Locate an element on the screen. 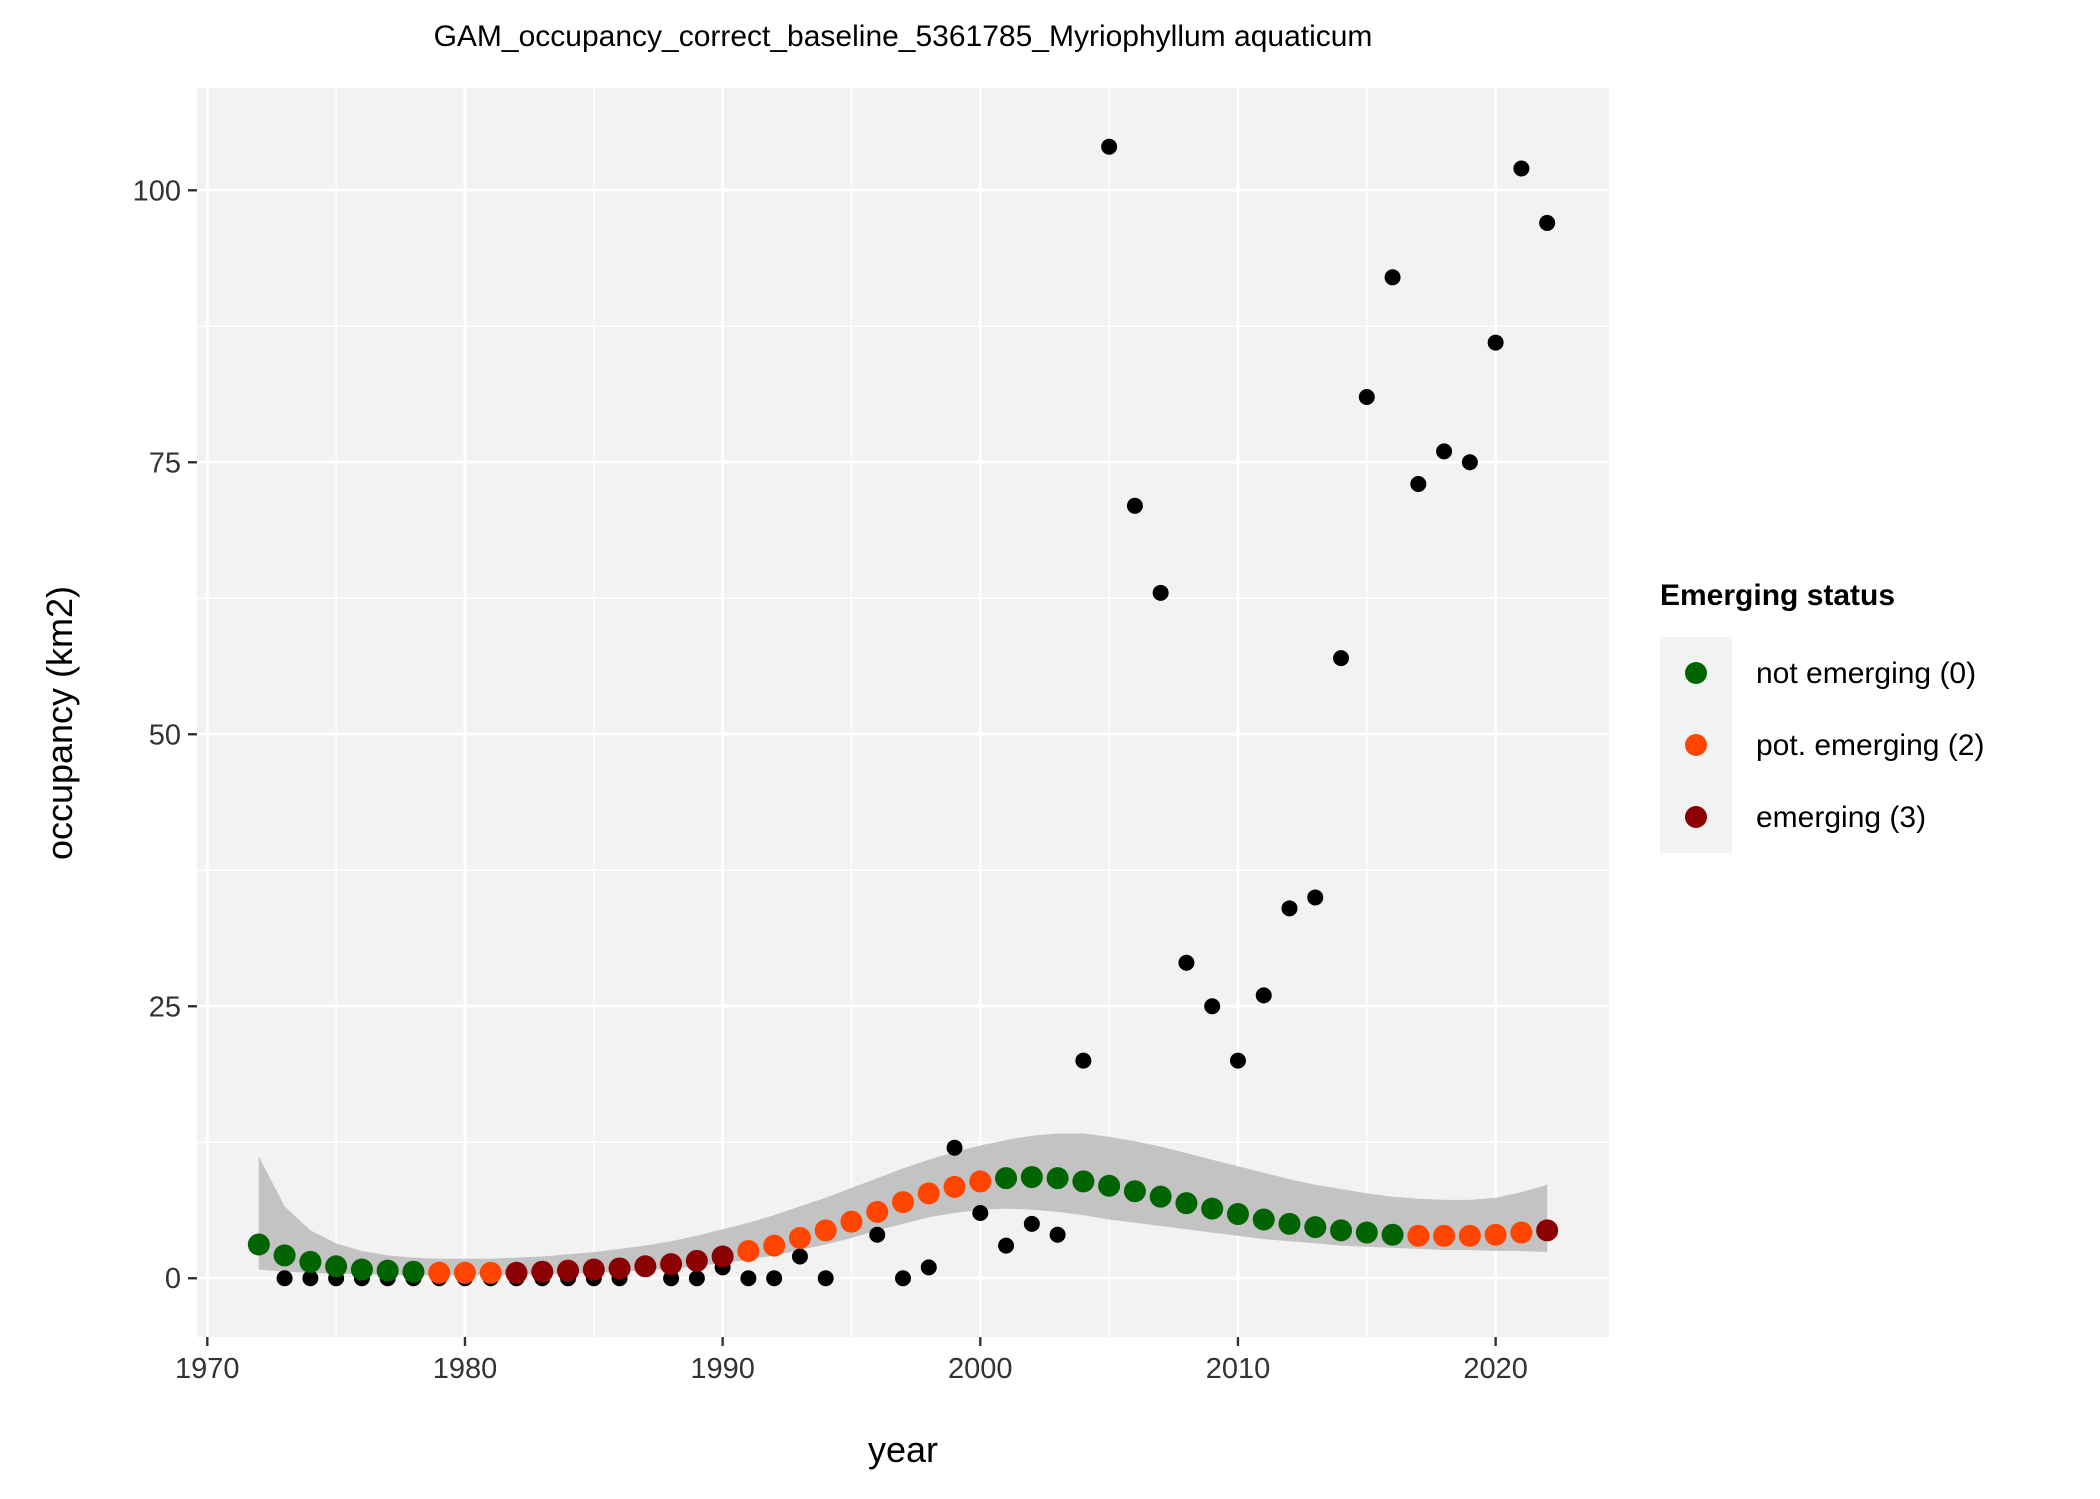 The width and height of the screenshot is (2100, 1499). y-tick-label: 0 is located at coordinates (173, 1279).